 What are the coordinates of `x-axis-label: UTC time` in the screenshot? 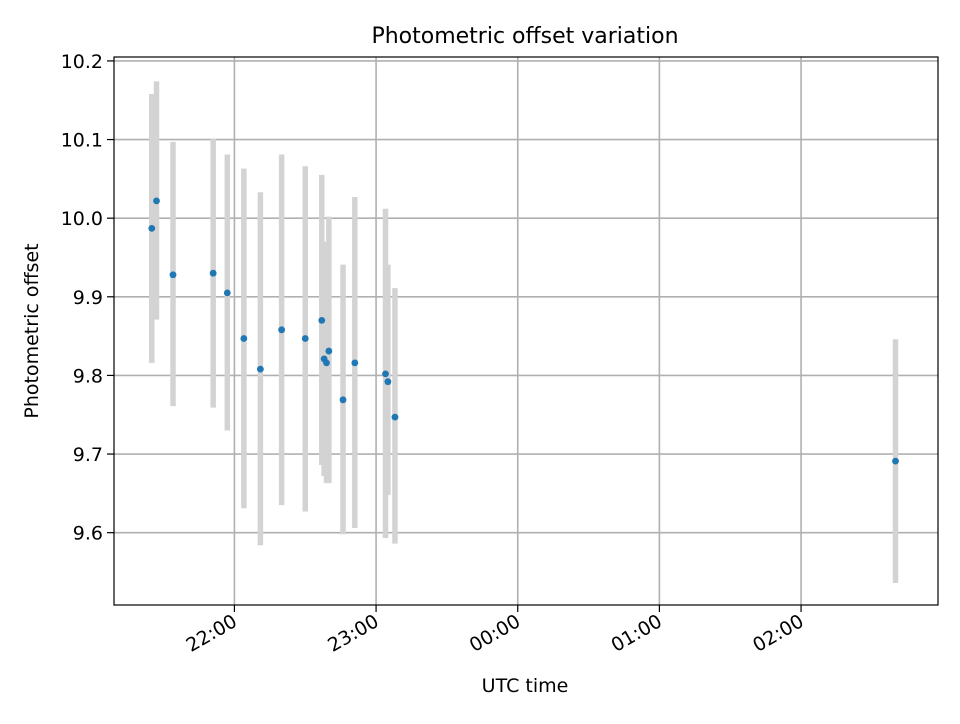 It's located at (525, 686).